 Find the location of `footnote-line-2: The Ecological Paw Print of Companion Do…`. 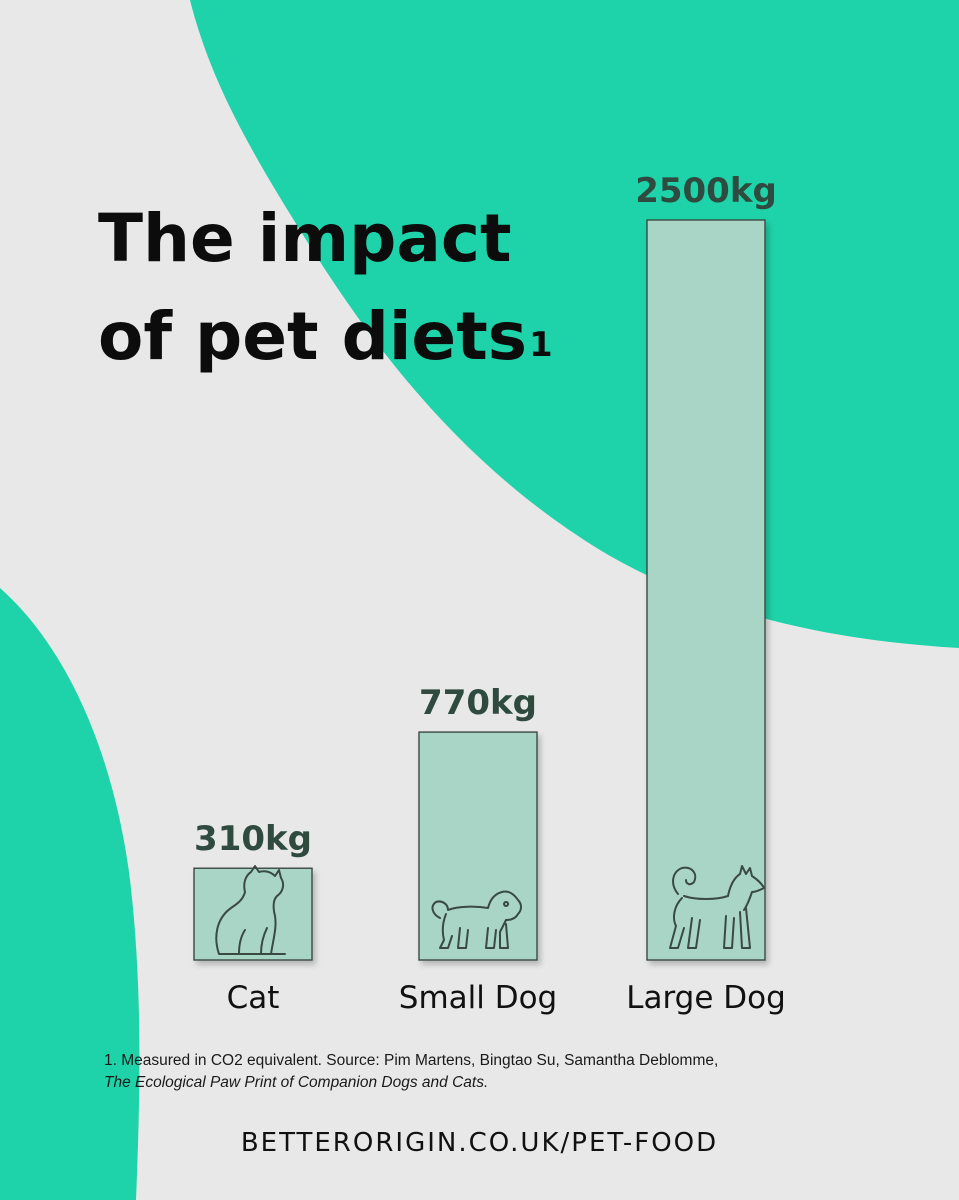

footnote-line-2: The Ecological Paw Print of Companion Do… is located at coordinates (296, 1082).